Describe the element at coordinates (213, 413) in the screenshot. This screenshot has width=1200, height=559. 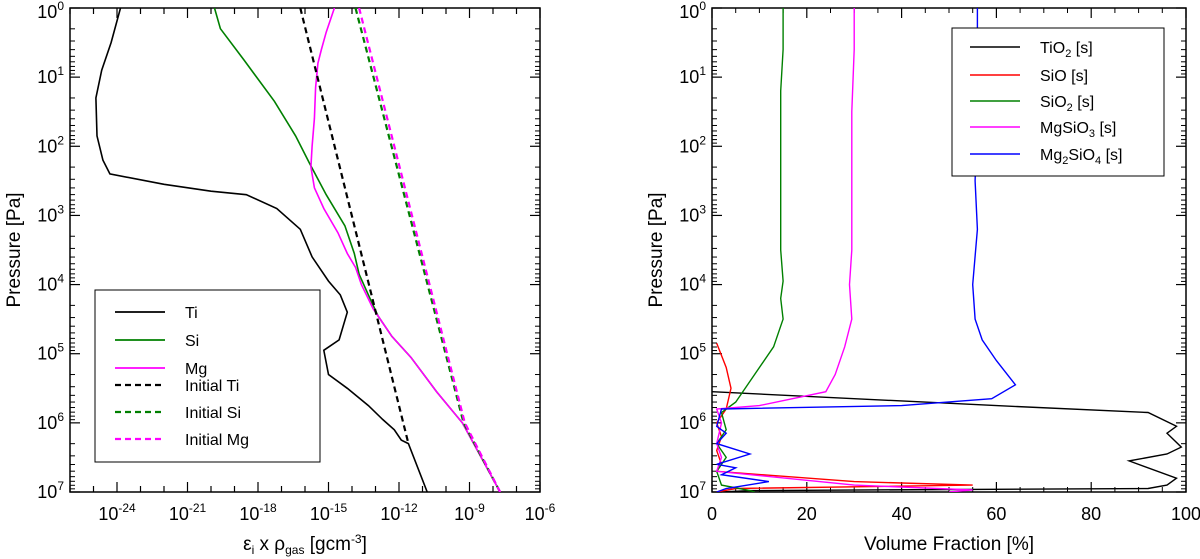
I see `legend-label-initial-si: Initial Si` at that location.